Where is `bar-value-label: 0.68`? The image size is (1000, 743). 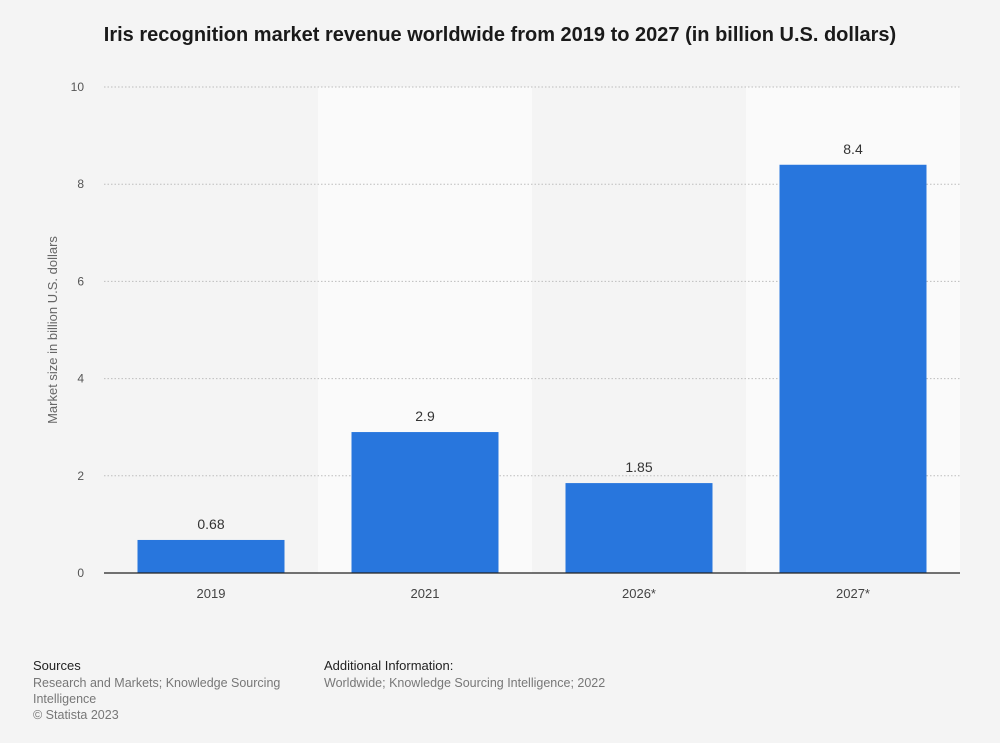 bar-value-label: 0.68 is located at coordinates (210, 524).